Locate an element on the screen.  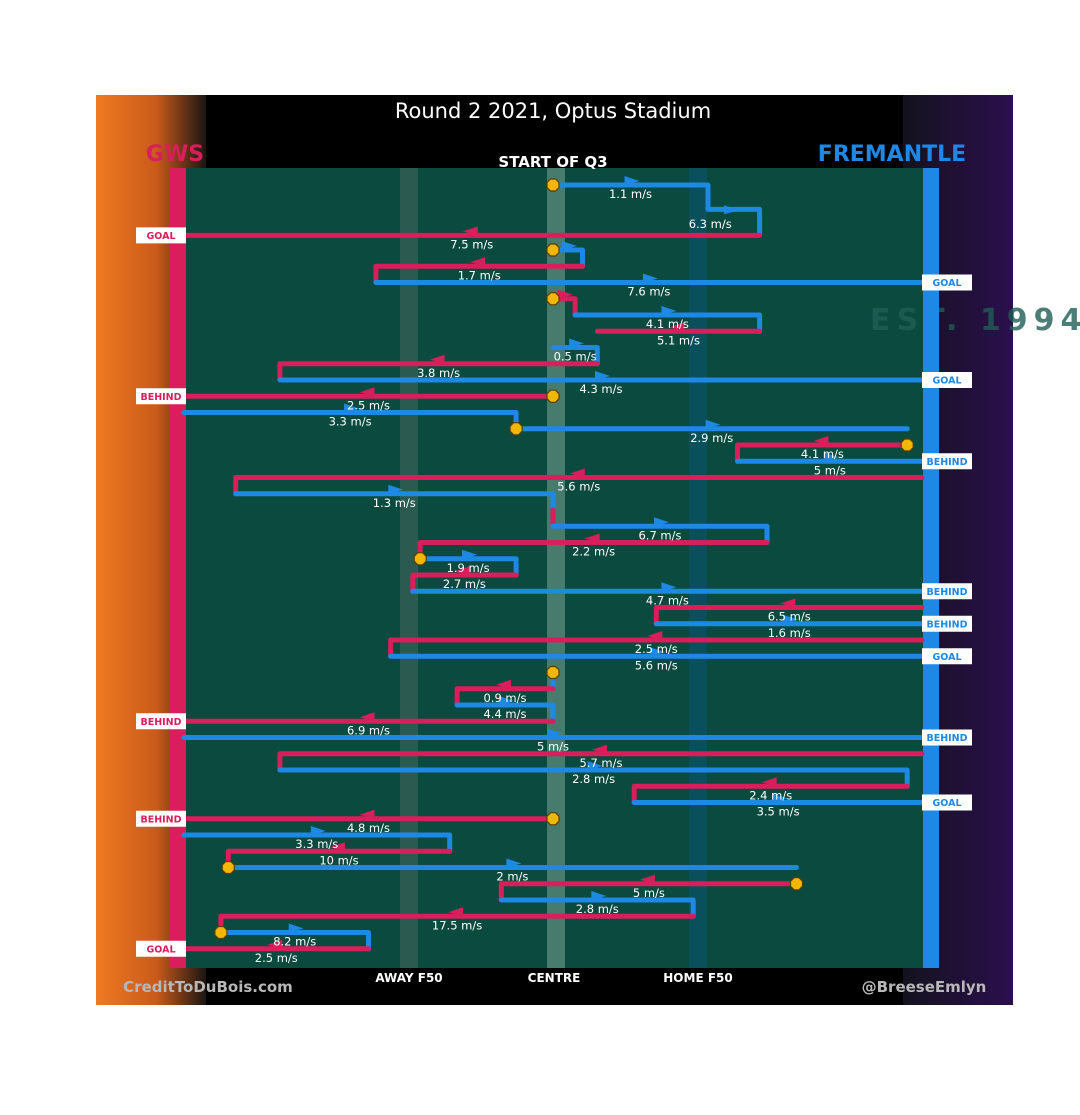
chain-41-start-marker is located at coordinates (796, 884).